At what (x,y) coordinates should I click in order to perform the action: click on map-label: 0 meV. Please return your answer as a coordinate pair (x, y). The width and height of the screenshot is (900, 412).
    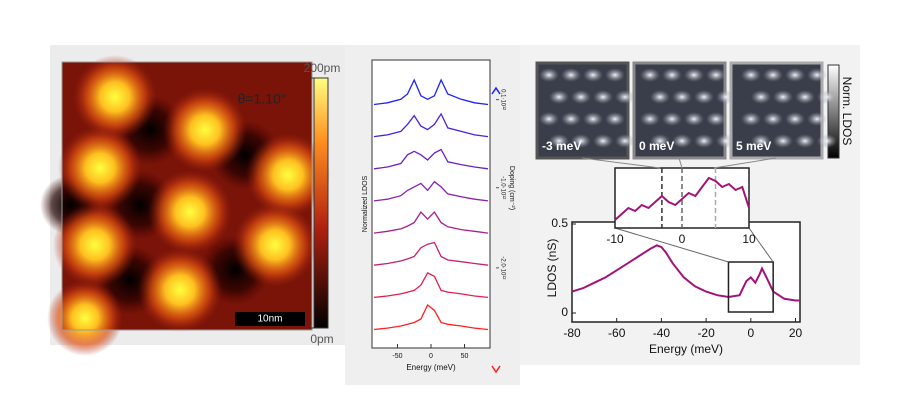
    Looking at the image, I should click on (656, 146).